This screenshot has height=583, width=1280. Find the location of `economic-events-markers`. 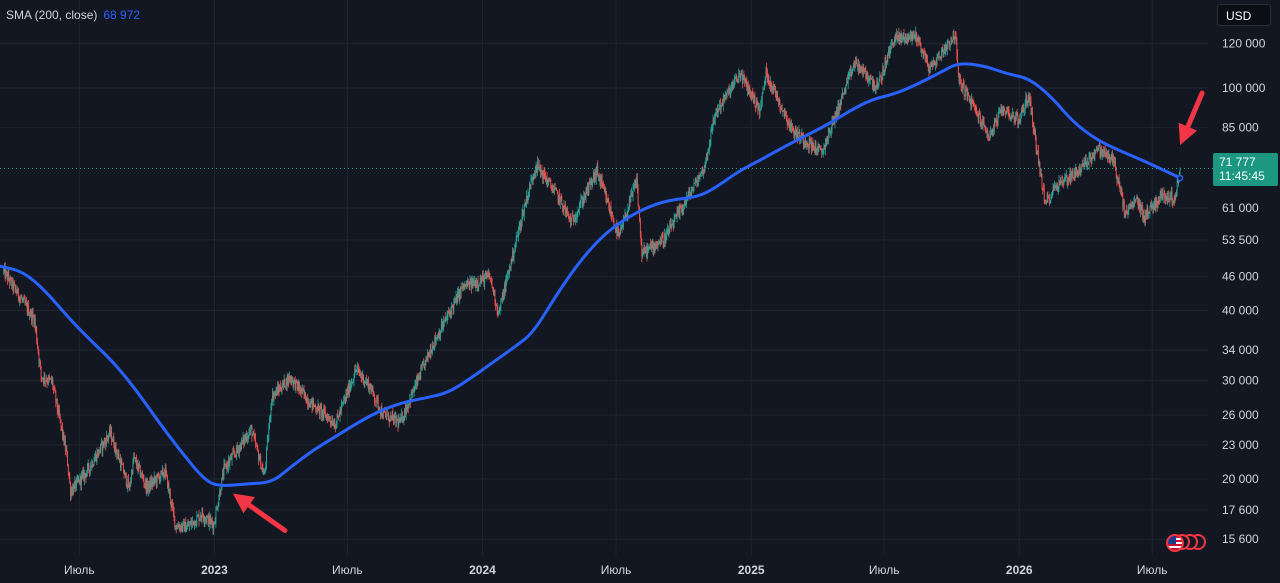

economic-events-markers is located at coordinates (1188, 543).